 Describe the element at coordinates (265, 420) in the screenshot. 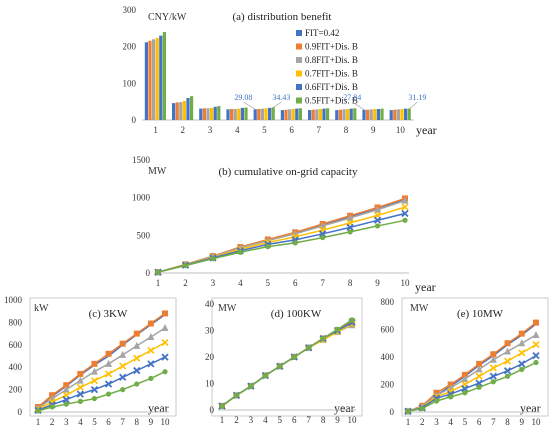

I see `panel-d-xtick-label: 4` at that location.